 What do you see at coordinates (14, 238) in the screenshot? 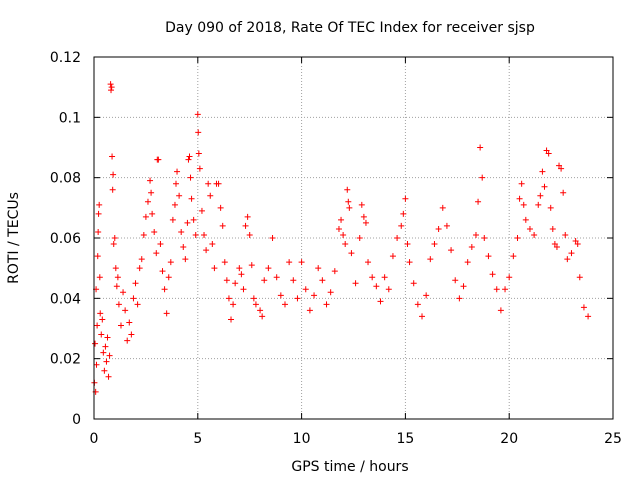
I see `y-axis-label: ROTI / TECUs` at bounding box center [14, 238].